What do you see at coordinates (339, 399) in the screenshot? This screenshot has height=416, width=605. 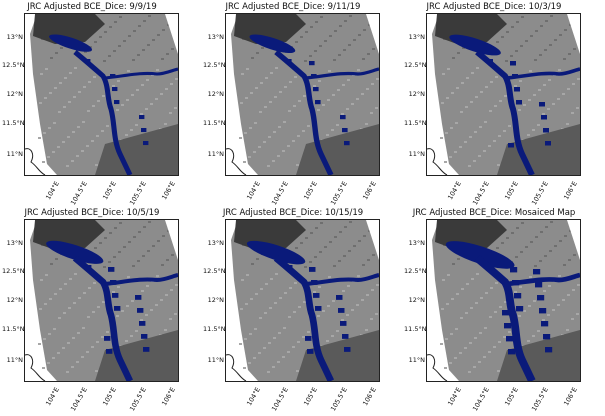 I see `x-tick-label: 105.5°E` at bounding box center [339, 399].